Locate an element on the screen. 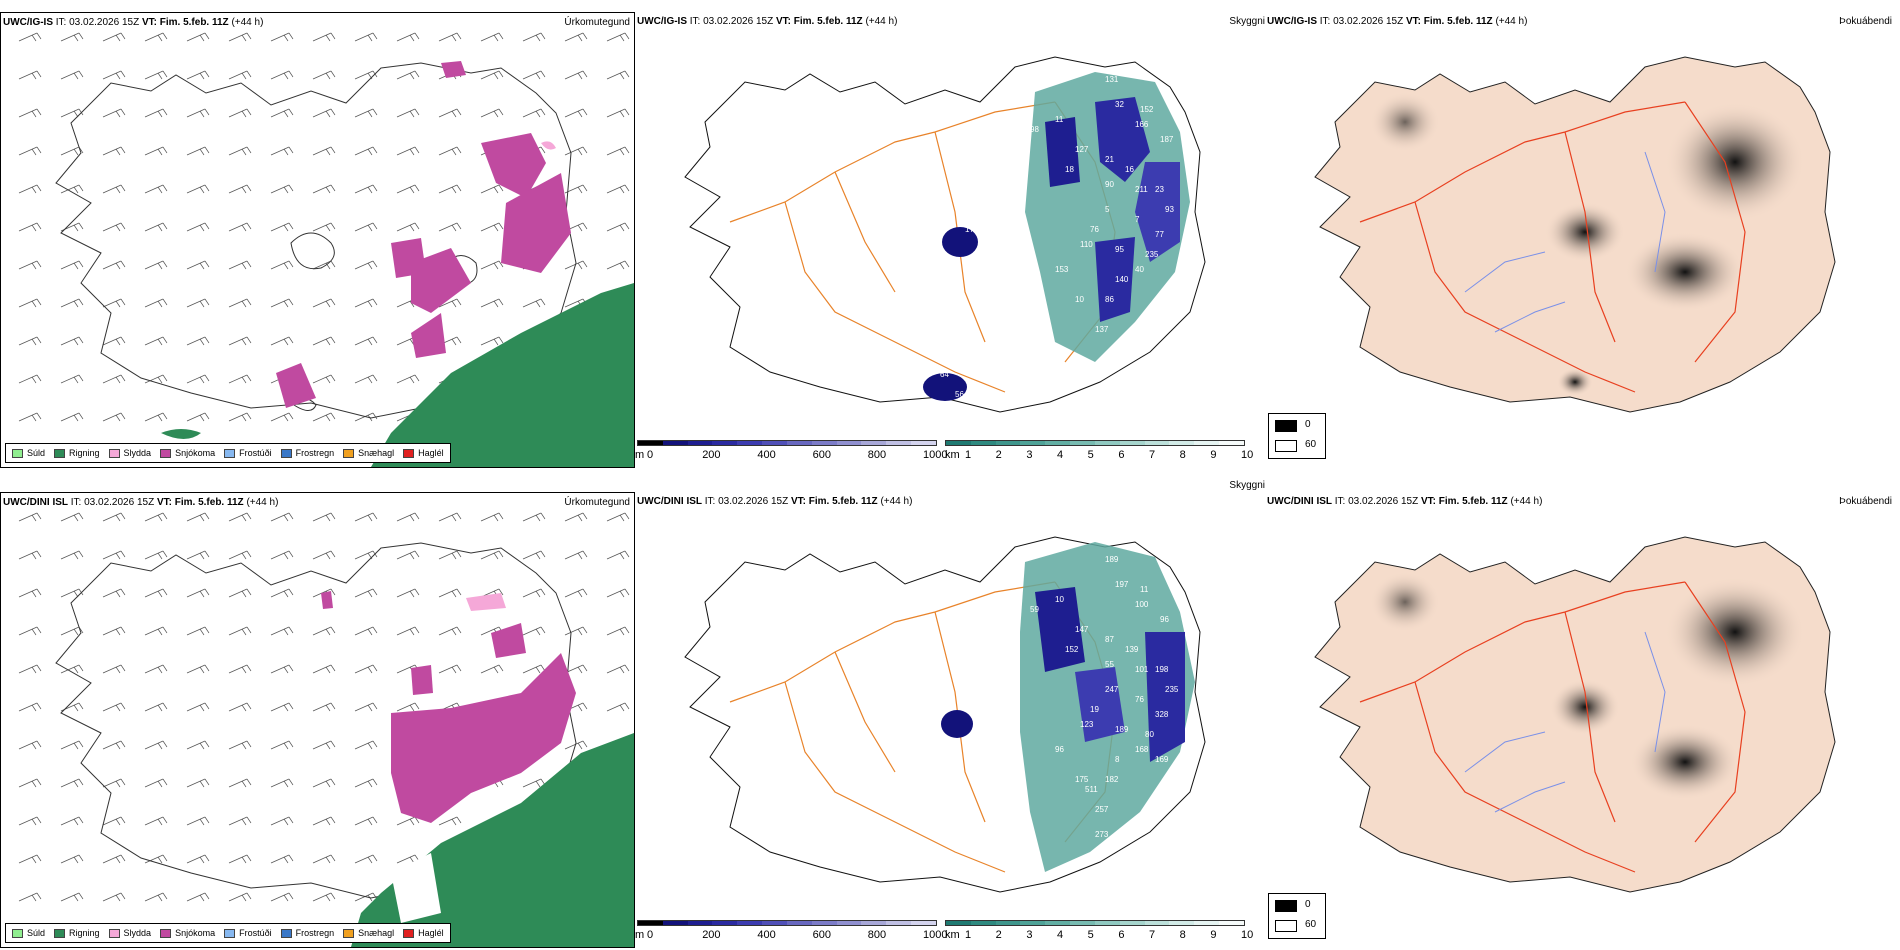 This screenshot has width=1900, height=950. visibility-label: 147 is located at coordinates (1082, 629).